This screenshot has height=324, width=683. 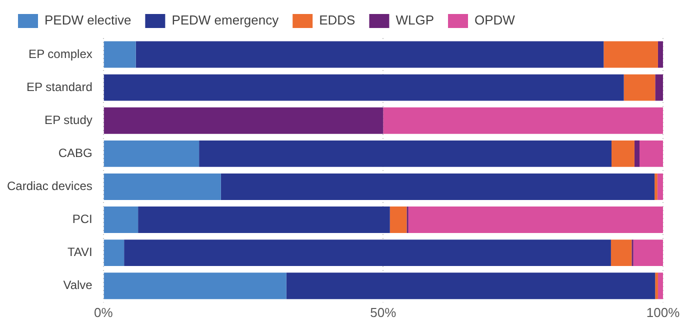 What do you see at coordinates (79, 252) in the screenshot?
I see `y-tick-label: TAVI` at bounding box center [79, 252].